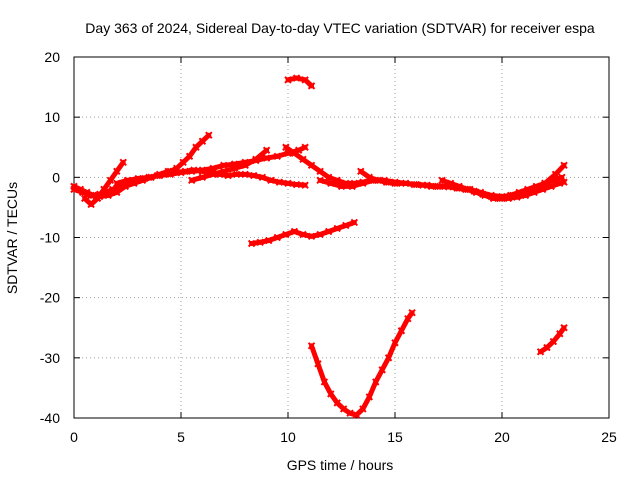 The image size is (640, 480). Describe the element at coordinates (50, 238) in the screenshot. I see `y-tick-label: -10` at that location.